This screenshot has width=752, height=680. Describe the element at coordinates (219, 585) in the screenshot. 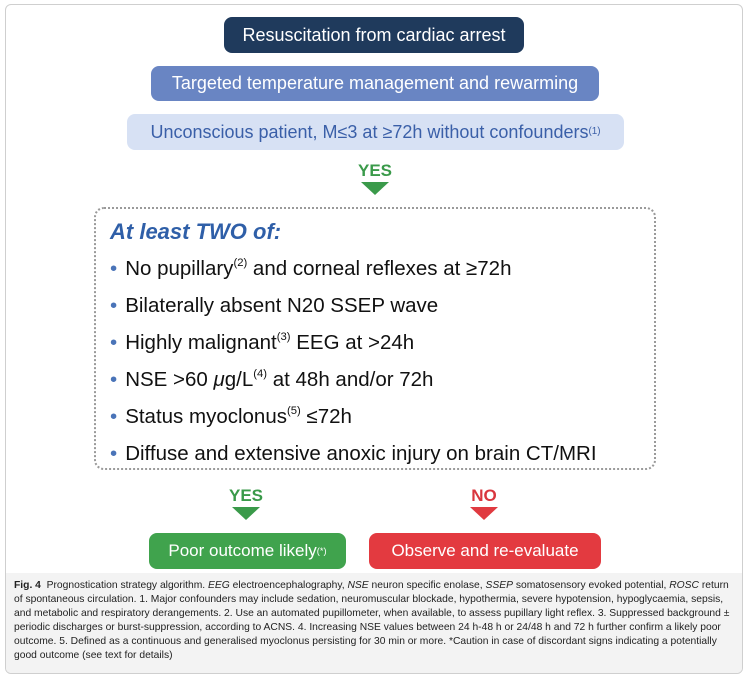

I see `text-italic: EEG` at that location.